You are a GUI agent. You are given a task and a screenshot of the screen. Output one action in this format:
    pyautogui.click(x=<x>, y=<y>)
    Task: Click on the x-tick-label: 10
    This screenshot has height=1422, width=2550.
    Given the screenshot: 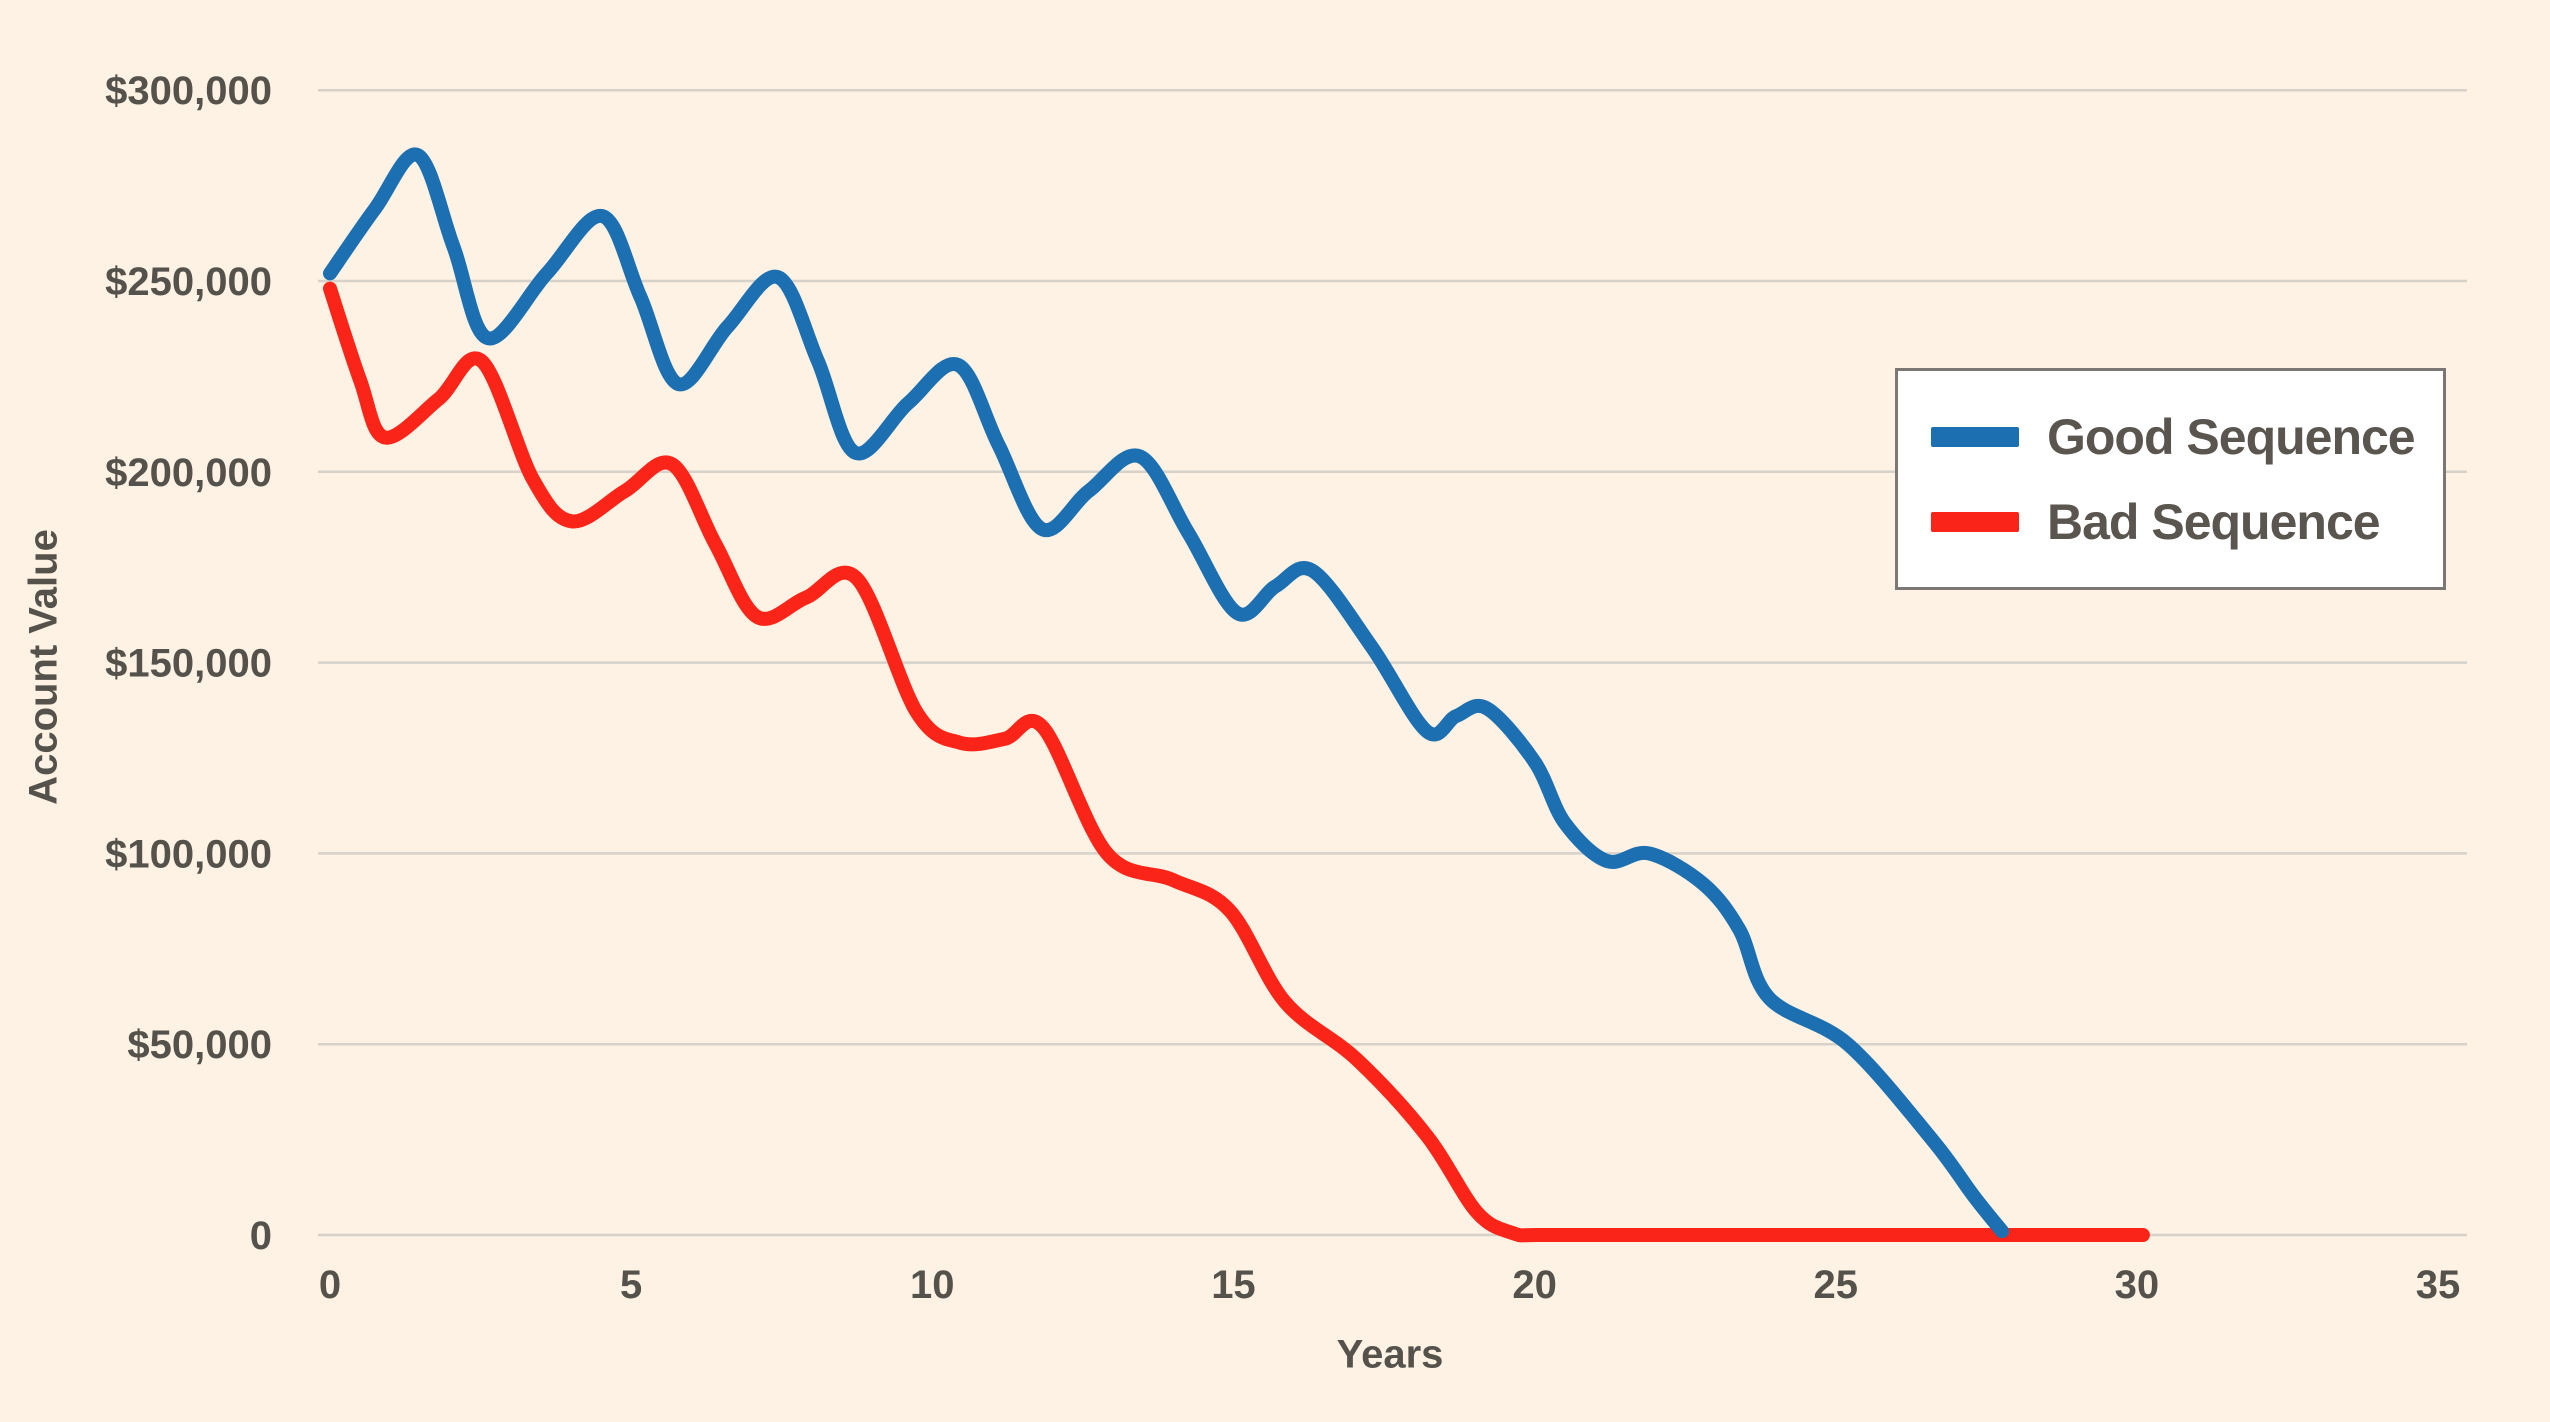 What is the action you would take?
    pyautogui.click(x=932, y=1285)
    